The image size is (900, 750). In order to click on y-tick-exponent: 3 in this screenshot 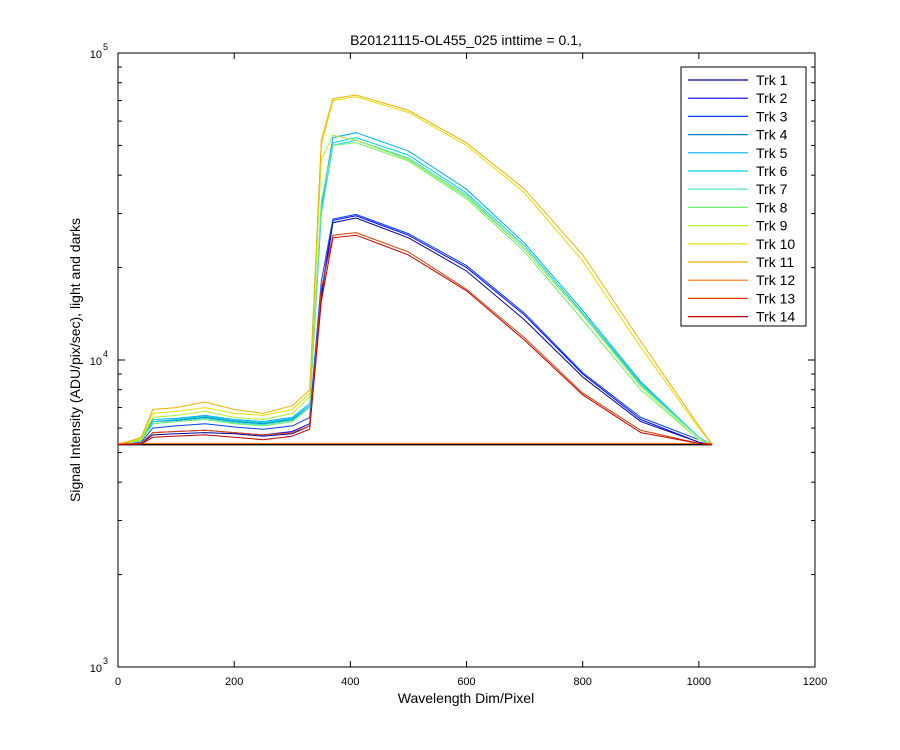, I will do `click(105, 661)`.